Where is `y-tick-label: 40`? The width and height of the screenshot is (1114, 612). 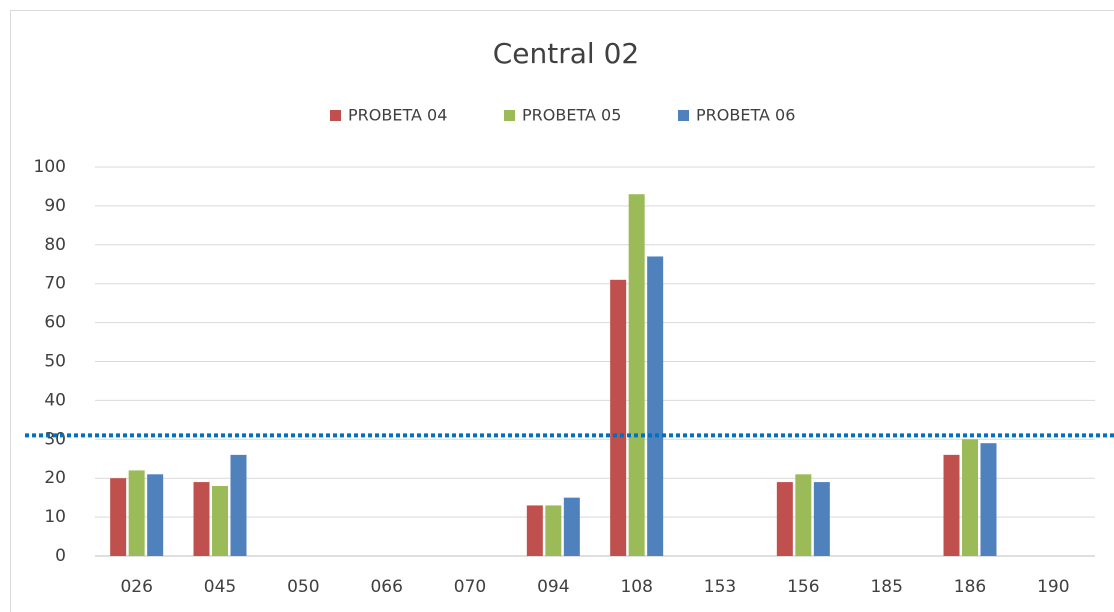
y-tick-label: 40 is located at coordinates (55, 400).